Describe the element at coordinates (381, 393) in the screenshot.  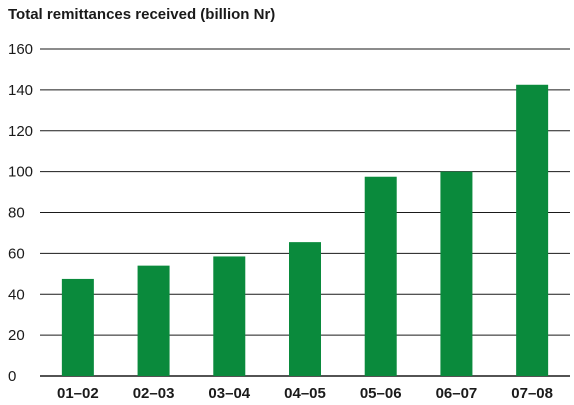
I see `x-tick-label: 05–06` at that location.